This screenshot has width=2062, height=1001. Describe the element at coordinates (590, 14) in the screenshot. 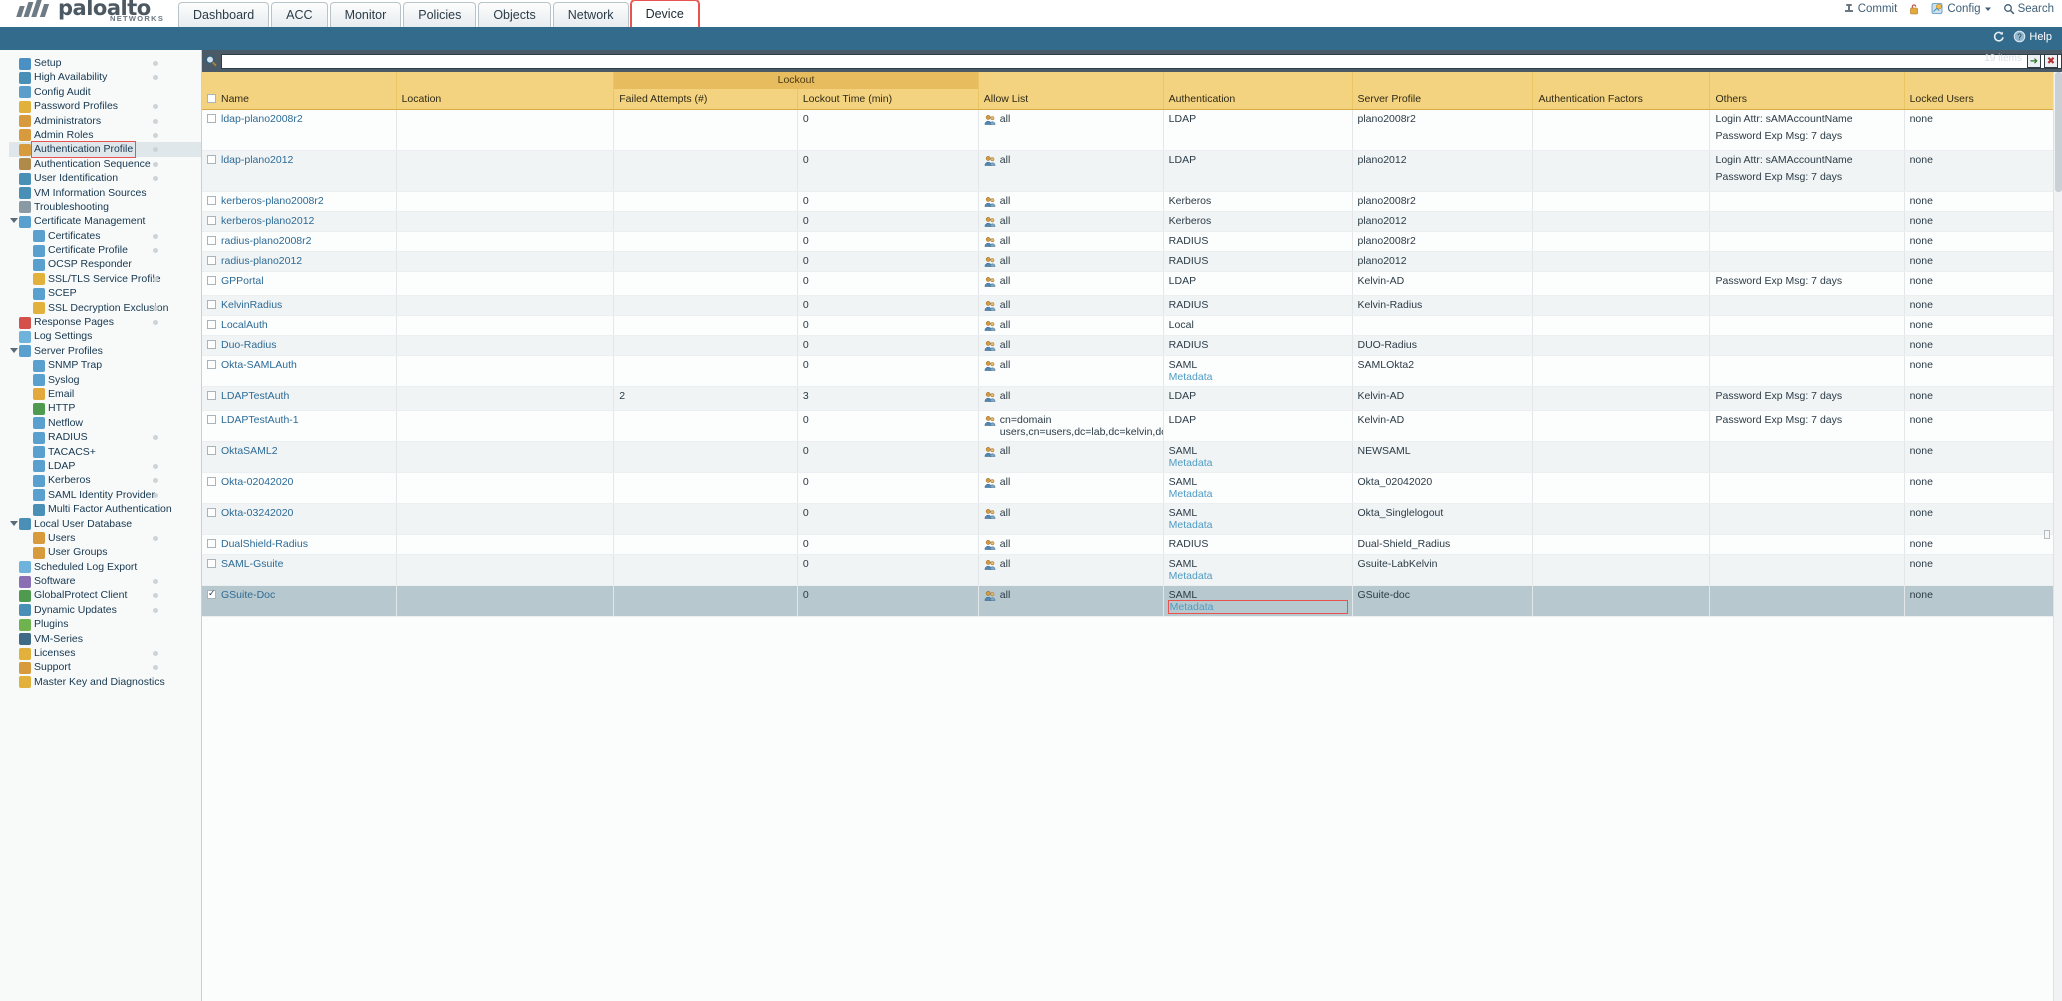

I see `tab-network: Network` at that location.